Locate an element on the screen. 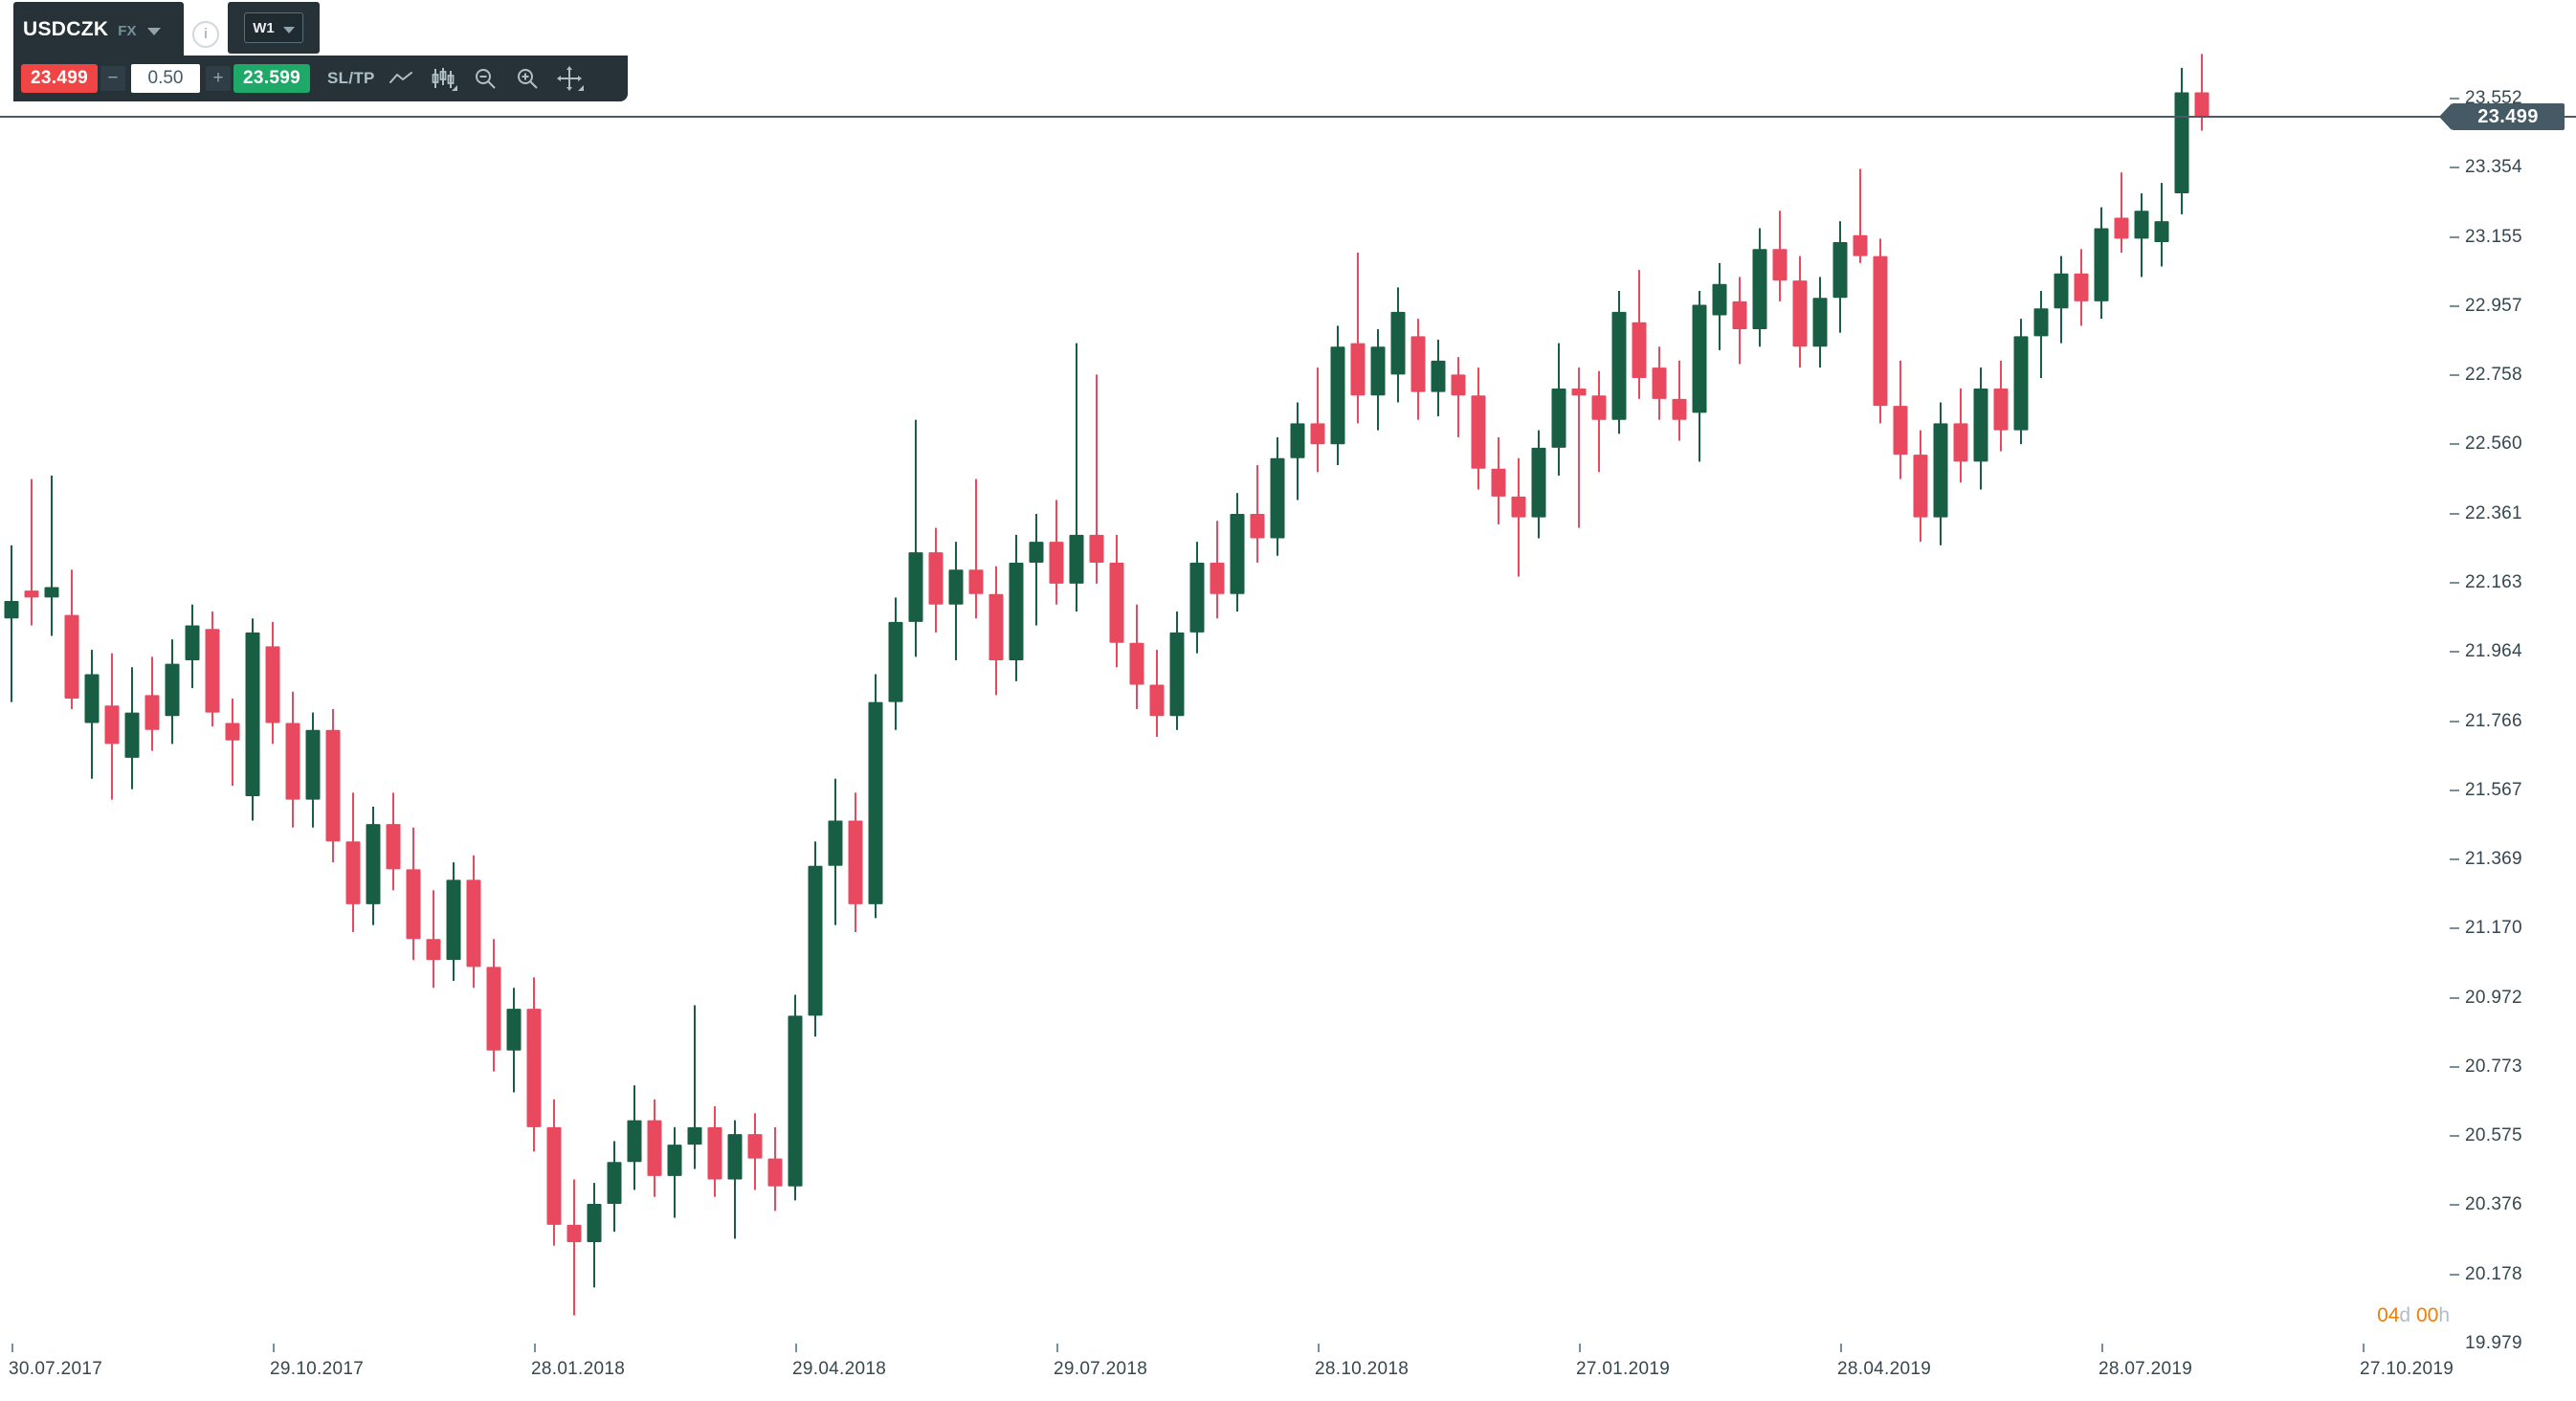 The width and height of the screenshot is (2576, 1401). volume-increase-button: + is located at coordinates (218, 78).